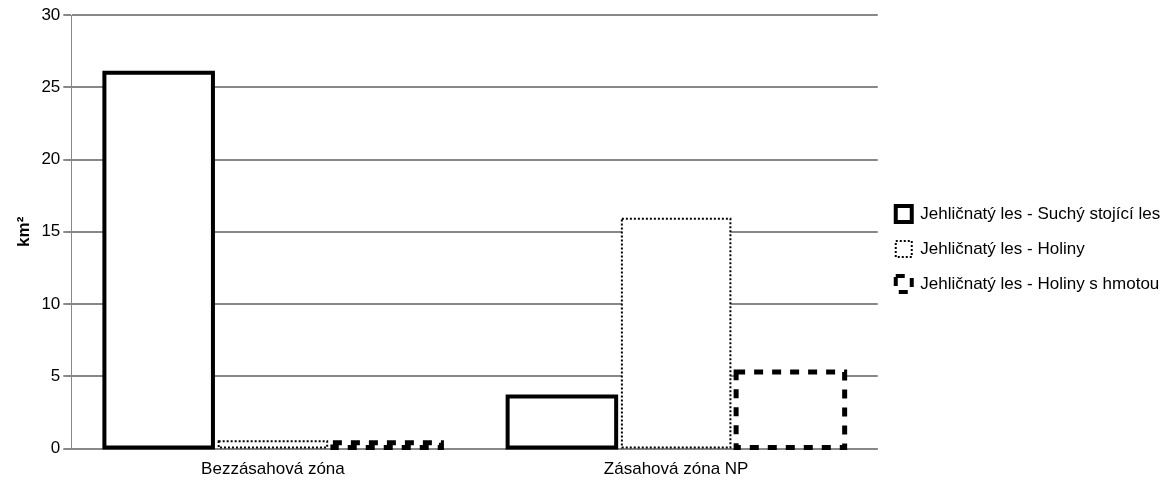  What do you see at coordinates (1040, 283) in the screenshot?
I see `legend-label: Jehličnatý les - Holiny s hmotou` at bounding box center [1040, 283].